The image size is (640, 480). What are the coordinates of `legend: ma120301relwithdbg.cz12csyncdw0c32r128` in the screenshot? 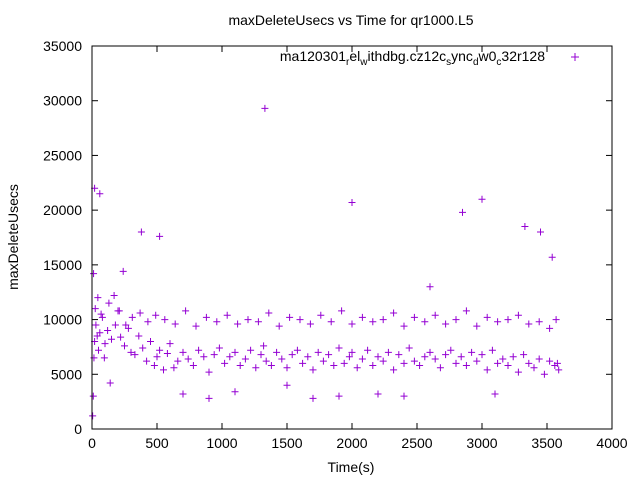 It's located at (429, 58).